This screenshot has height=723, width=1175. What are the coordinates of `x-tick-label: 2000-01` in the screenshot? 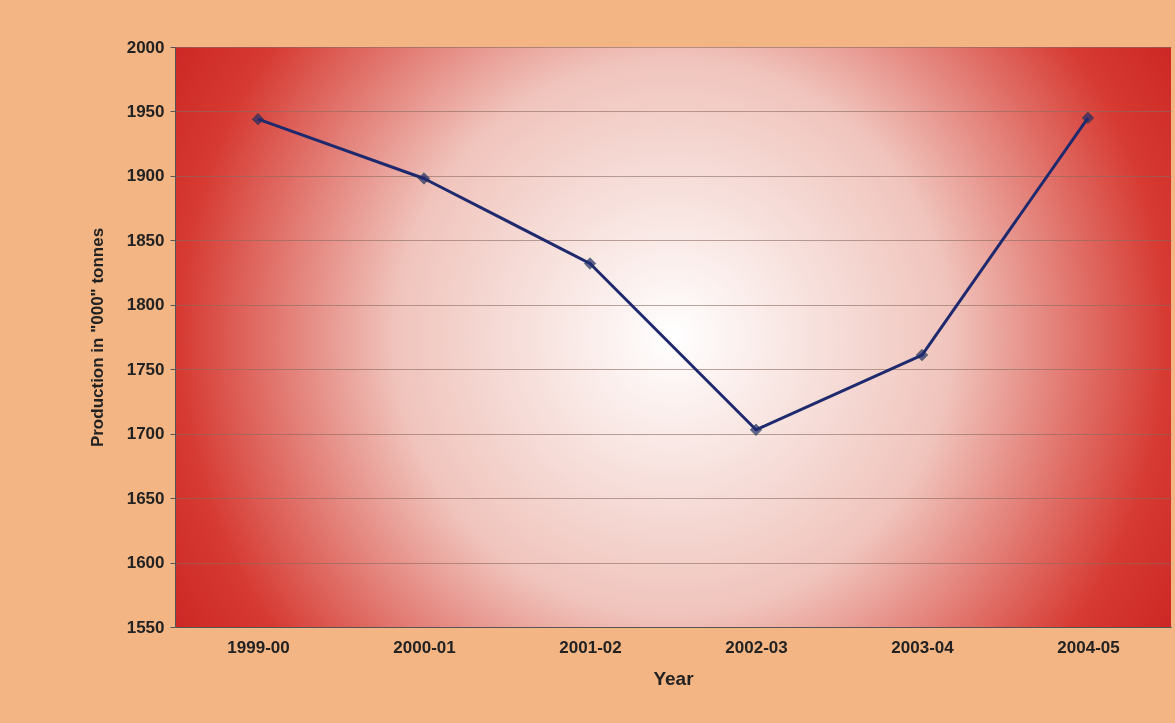 It's located at (424, 647).